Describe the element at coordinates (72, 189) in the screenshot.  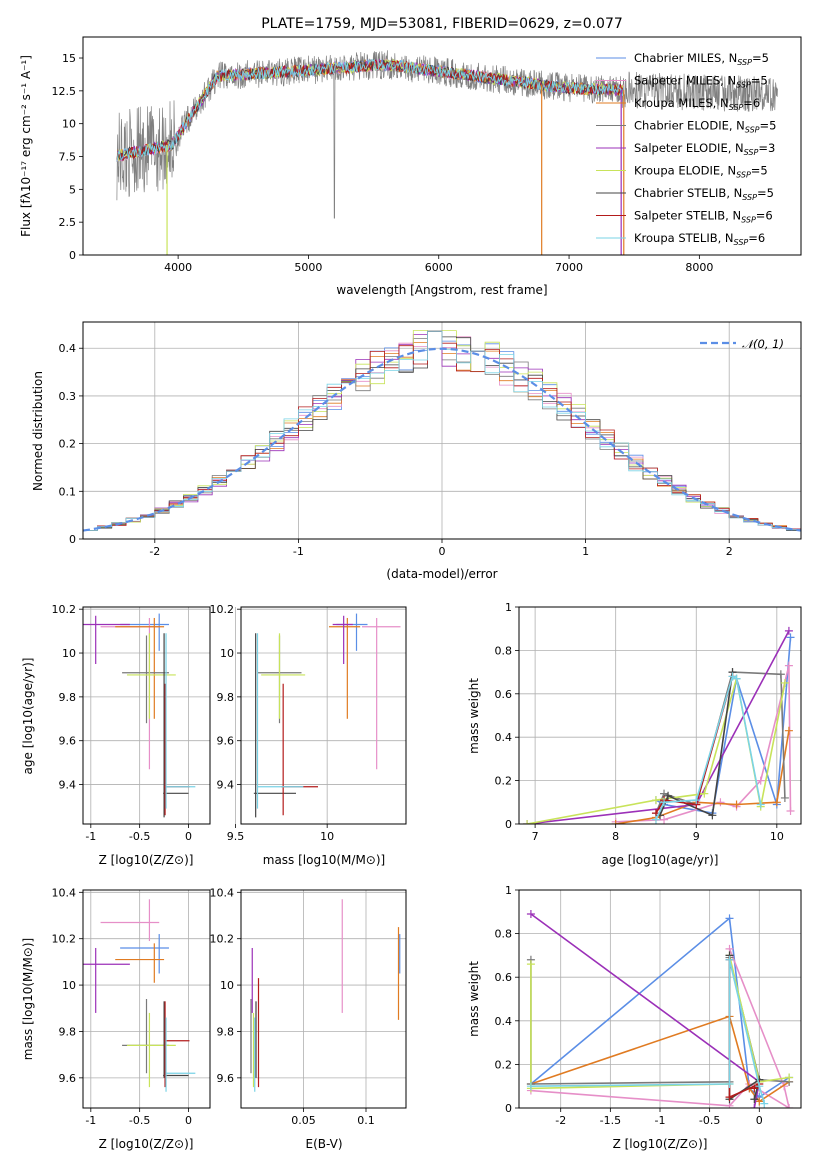
I see `y-tick-label: 5` at that location.